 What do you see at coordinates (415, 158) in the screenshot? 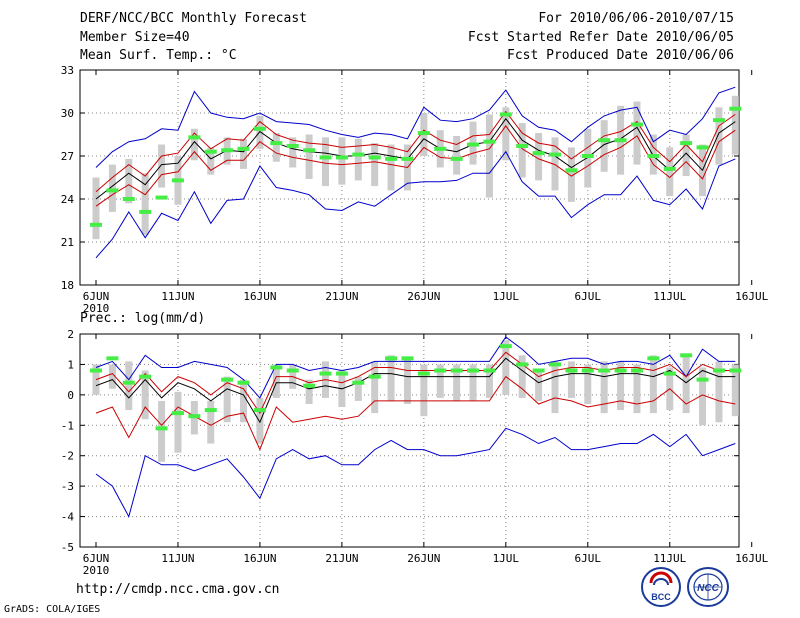
I see `series-line-mean` at bounding box center [415, 158].